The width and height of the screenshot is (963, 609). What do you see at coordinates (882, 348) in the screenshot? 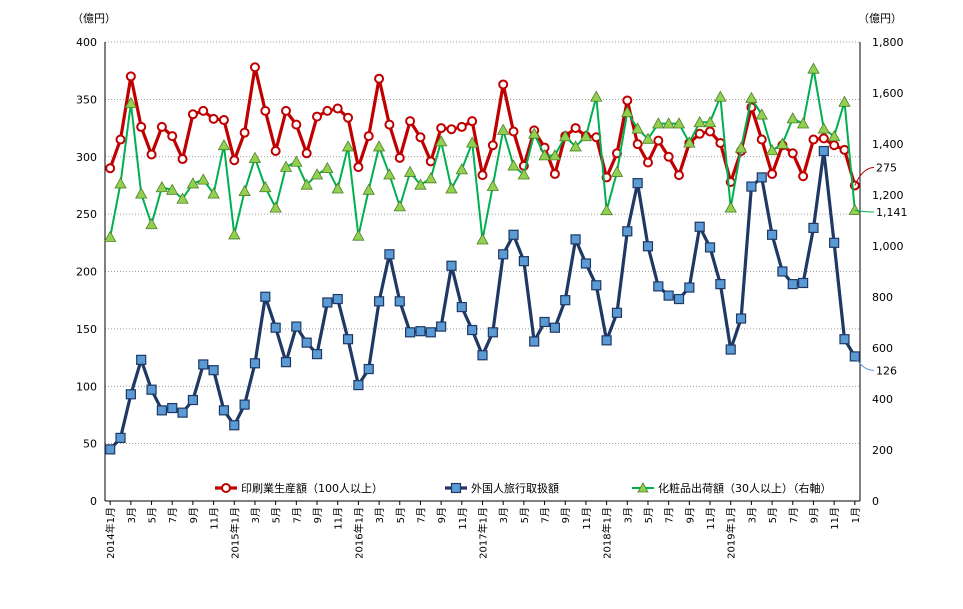
I see `right-y-tick-label: 600` at bounding box center [882, 348].